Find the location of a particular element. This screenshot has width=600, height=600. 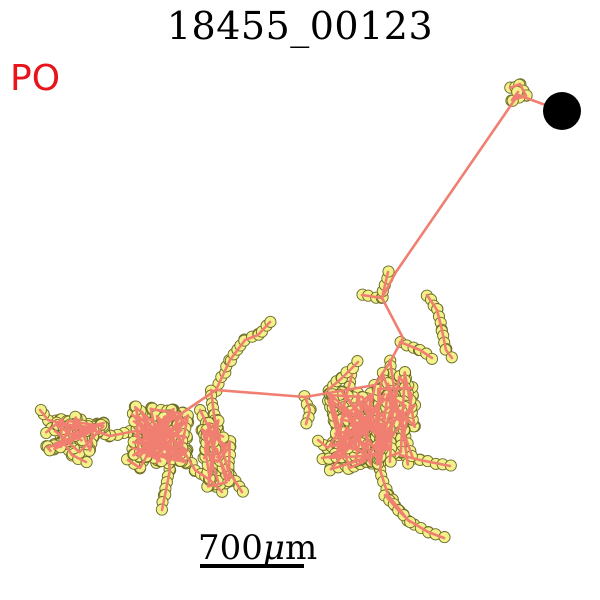

scale-unit-mu: μ is located at coordinates (274, 548).